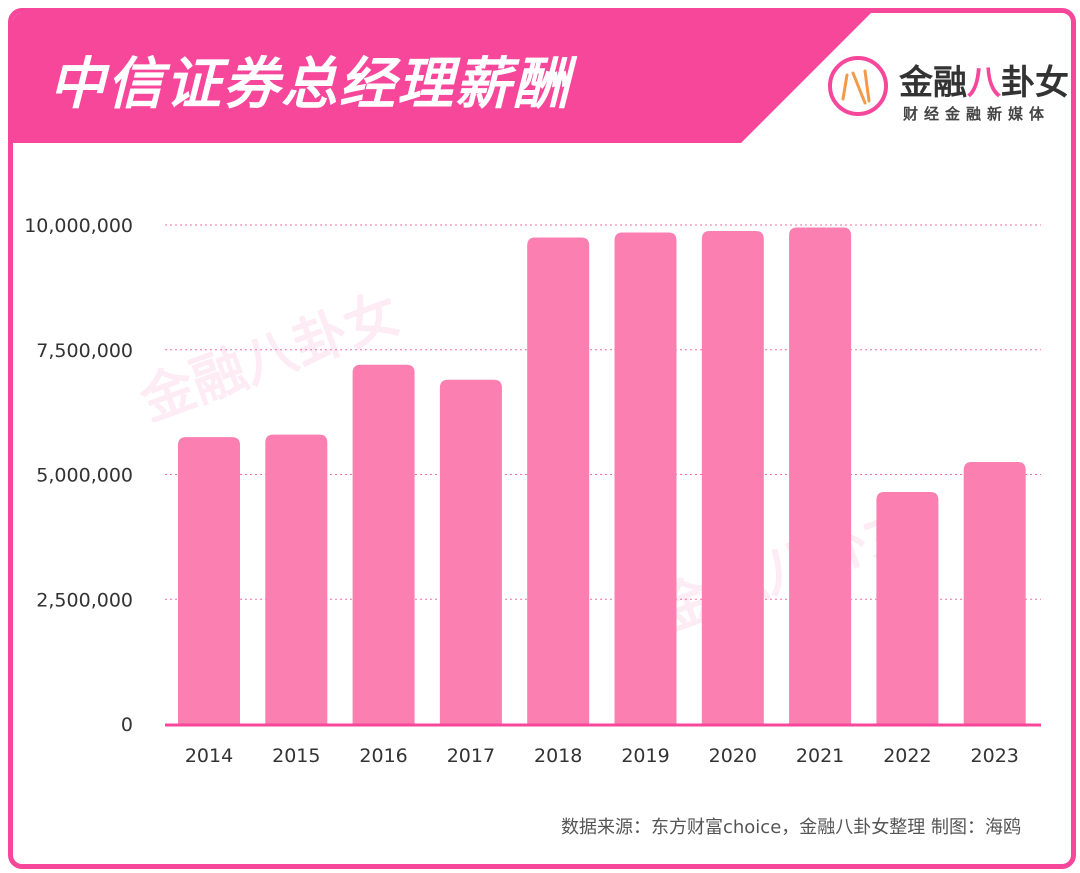 The image size is (1080, 873). I want to click on brand-tagline: 财经金融新媒体, so click(977, 114).